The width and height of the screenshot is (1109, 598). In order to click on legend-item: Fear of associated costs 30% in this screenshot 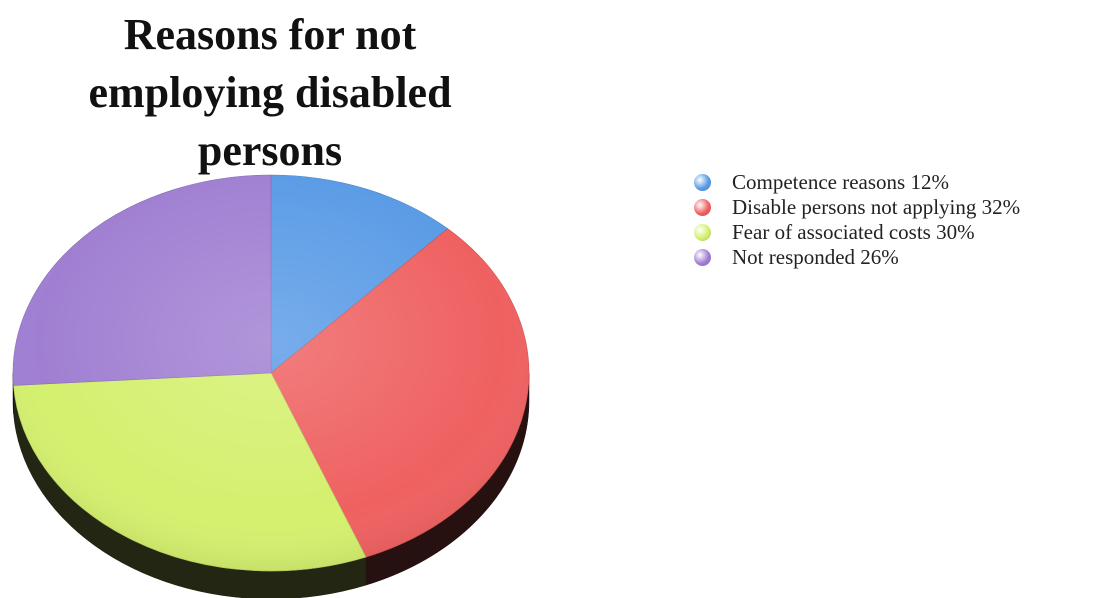, I will do `click(857, 232)`.